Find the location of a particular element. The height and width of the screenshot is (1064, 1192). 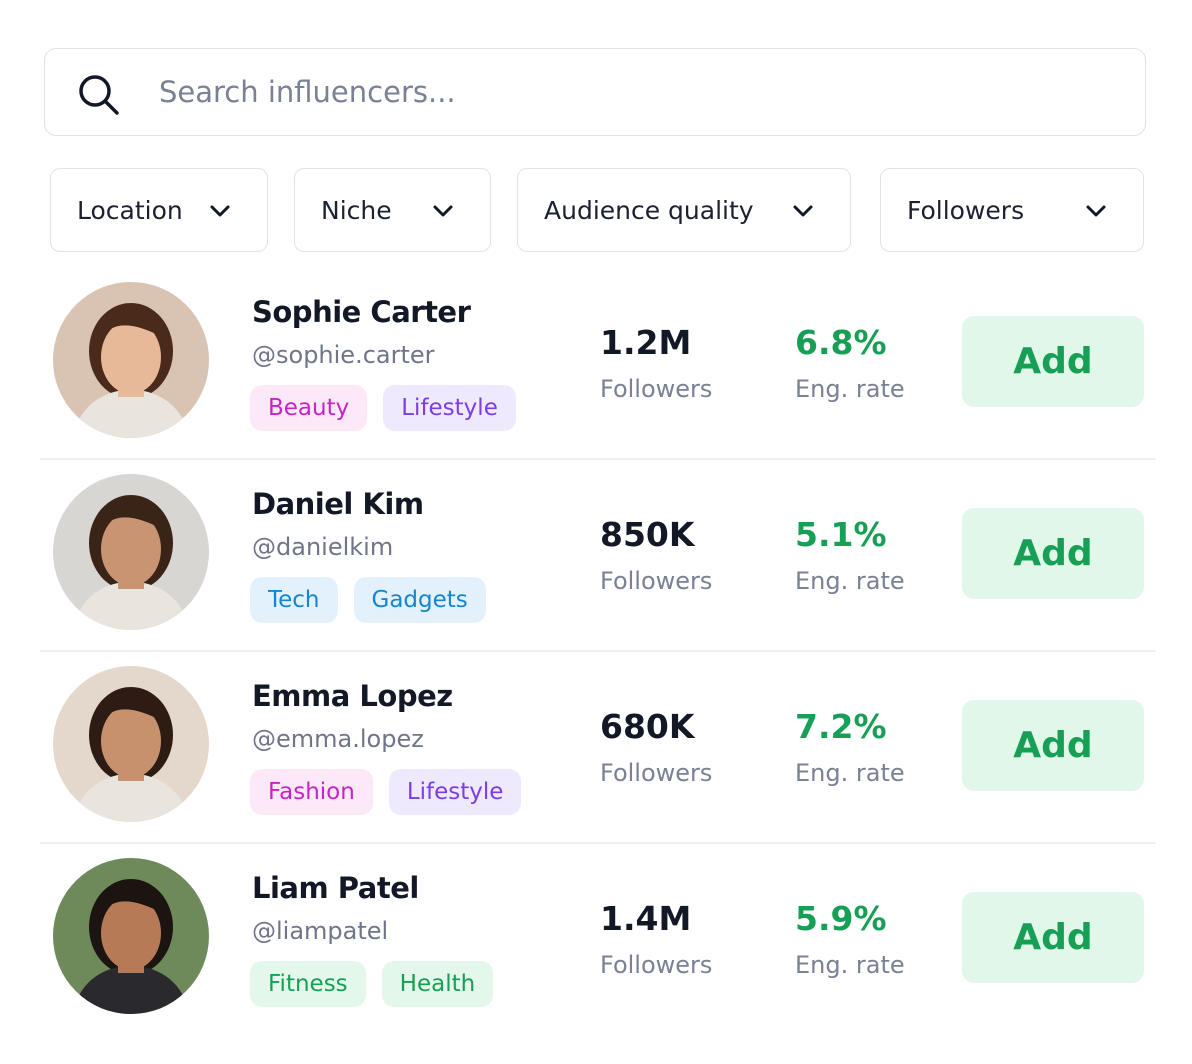

tag: Health is located at coordinates (437, 984).